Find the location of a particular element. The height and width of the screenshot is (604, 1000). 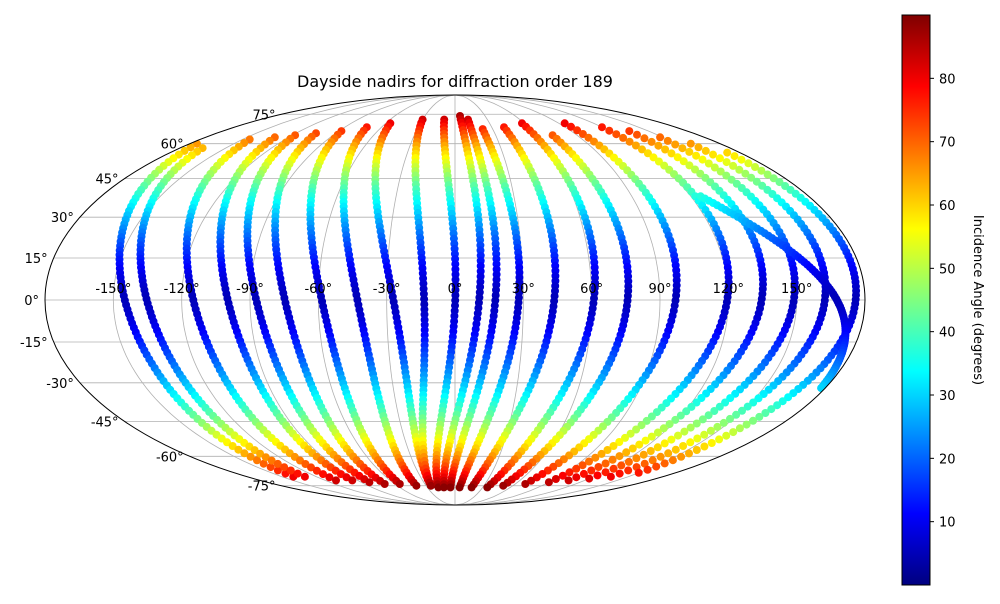

longitude-tick-label: 60° is located at coordinates (591, 289).